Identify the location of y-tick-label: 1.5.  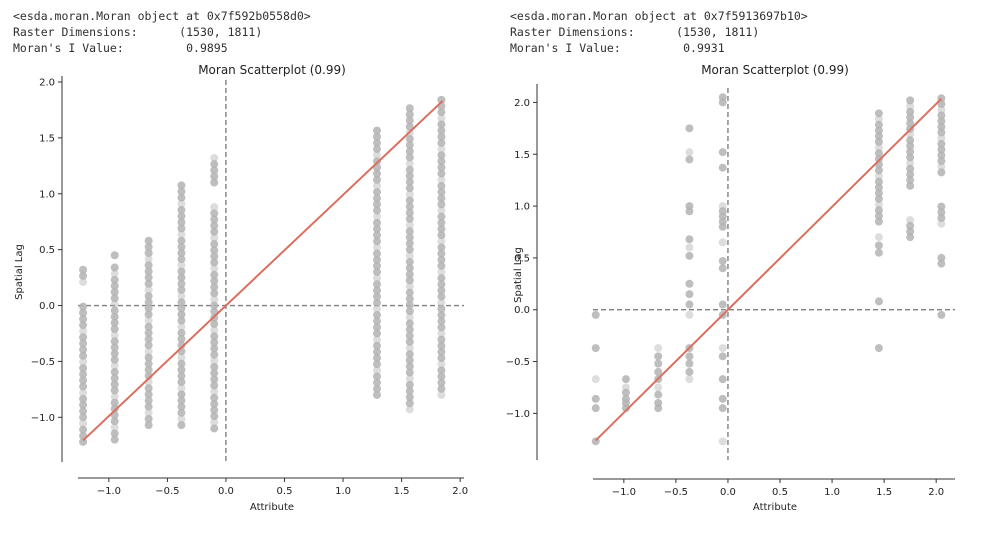
(522, 155).